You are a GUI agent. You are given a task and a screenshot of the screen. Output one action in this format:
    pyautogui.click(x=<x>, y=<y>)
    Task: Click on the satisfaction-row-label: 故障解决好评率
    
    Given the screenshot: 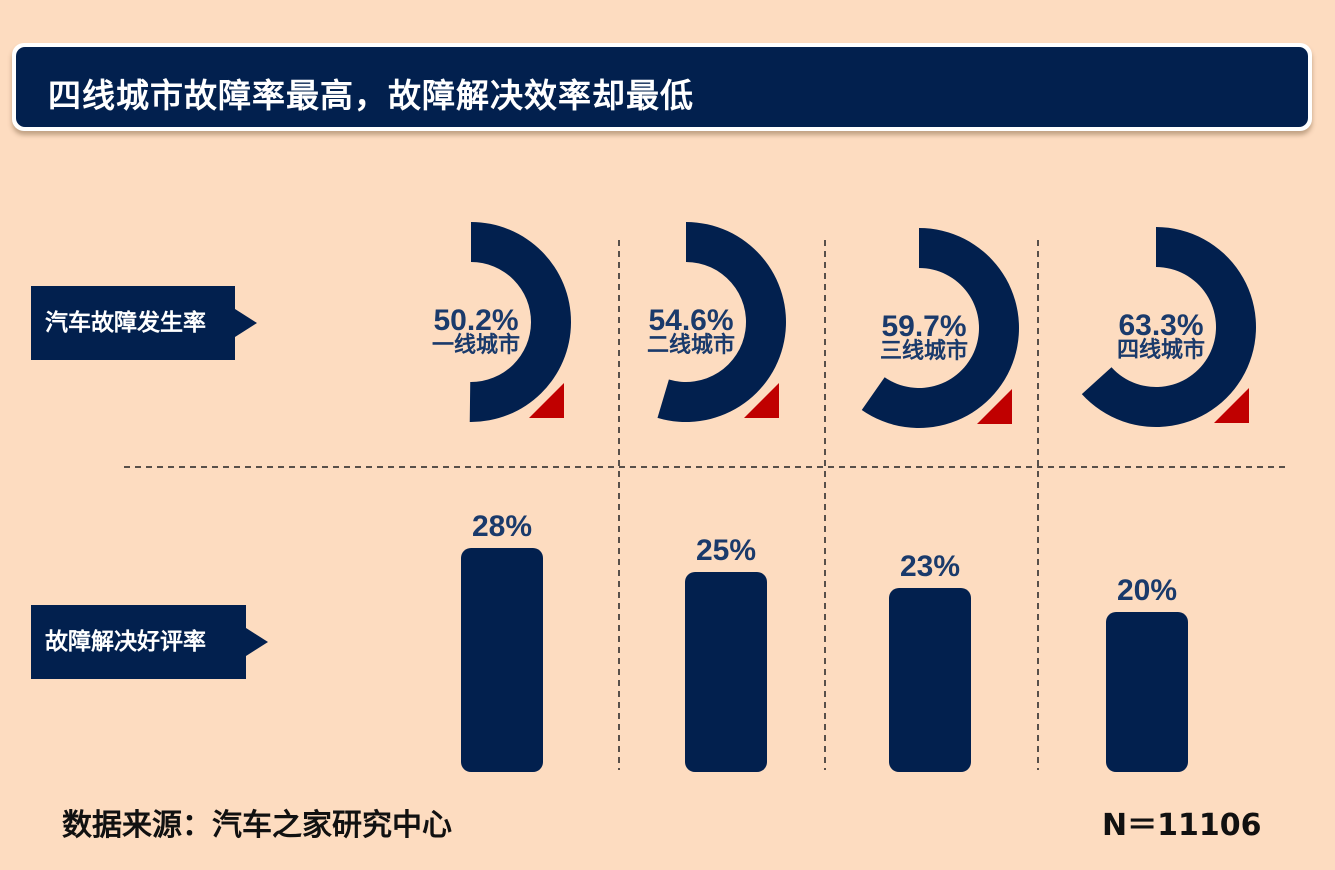 What is the action you would take?
    pyautogui.click(x=149, y=642)
    